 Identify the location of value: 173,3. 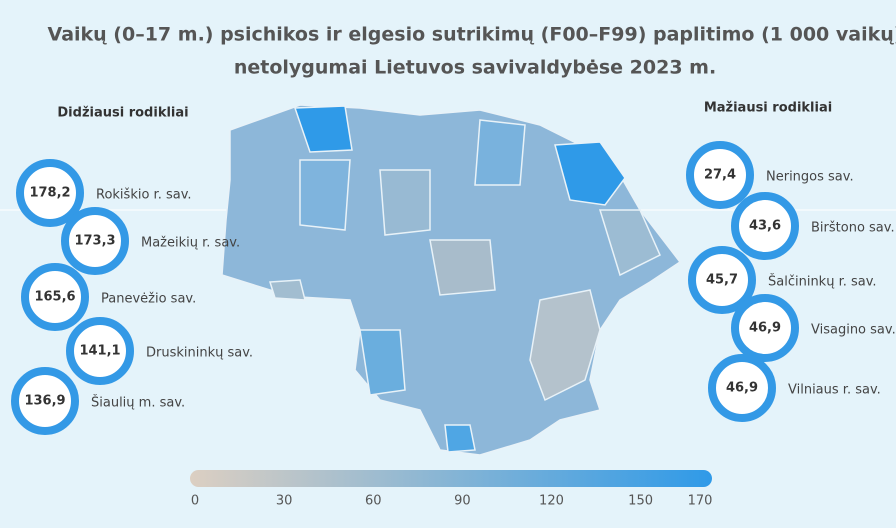
(94, 241).